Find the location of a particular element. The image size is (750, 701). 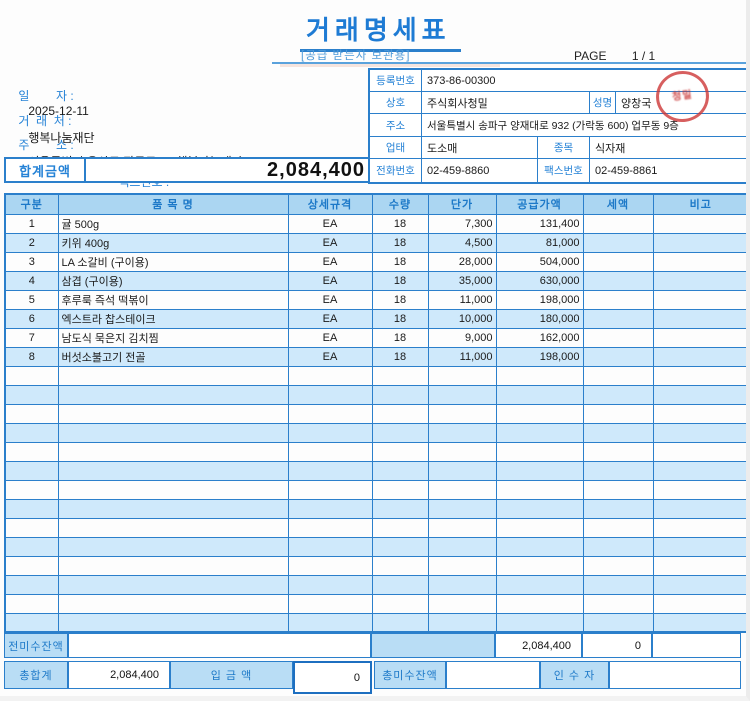

supplier-fax-value: 02-459-8861 is located at coordinates (626, 170).